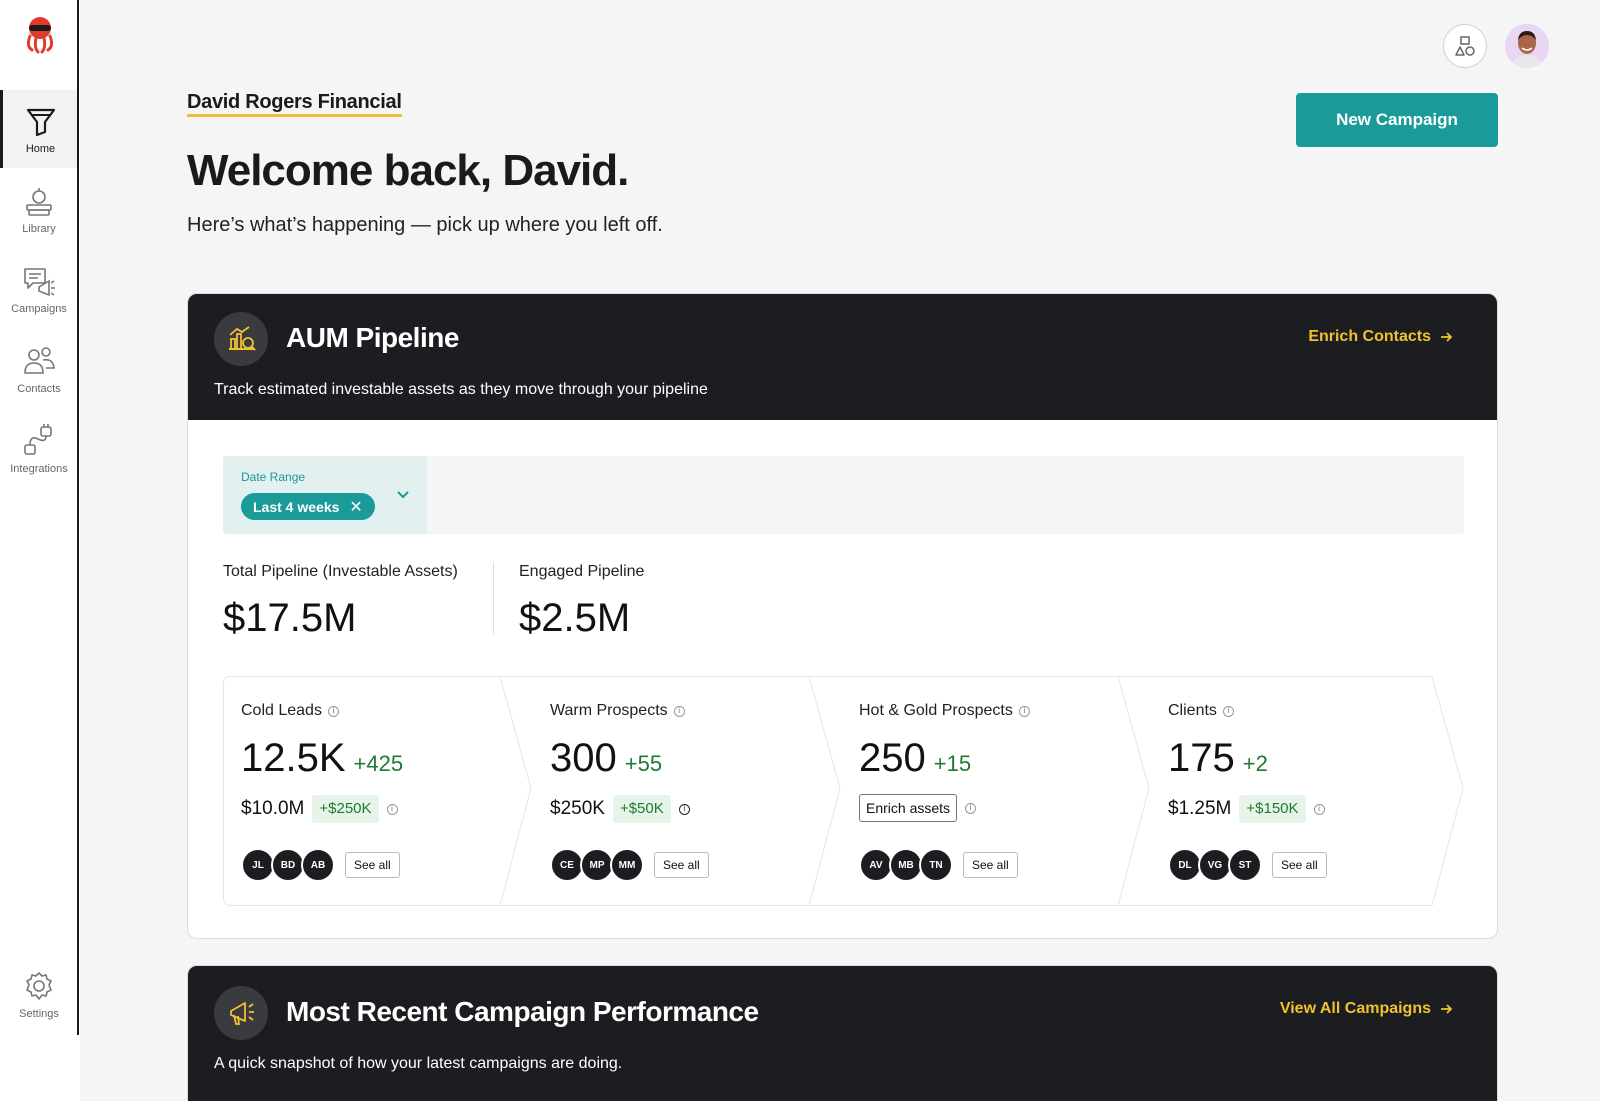 The image size is (1600, 1101). I want to click on campaign-performance-title: Most Recent Campaign Performance, so click(522, 1011).